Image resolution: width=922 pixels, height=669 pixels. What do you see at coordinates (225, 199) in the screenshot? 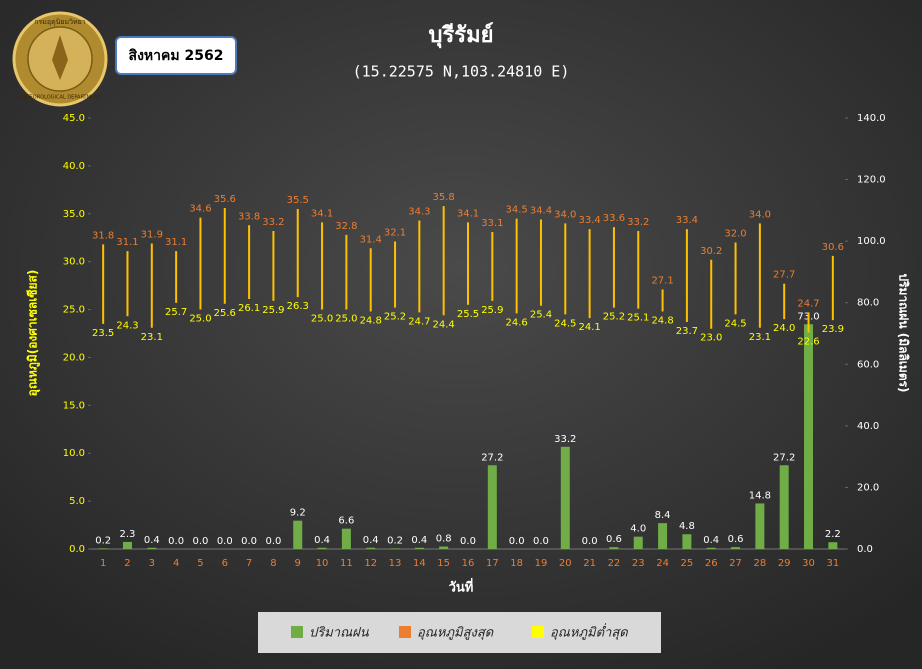
I see `max-temp-label: 35.6` at bounding box center [225, 199].